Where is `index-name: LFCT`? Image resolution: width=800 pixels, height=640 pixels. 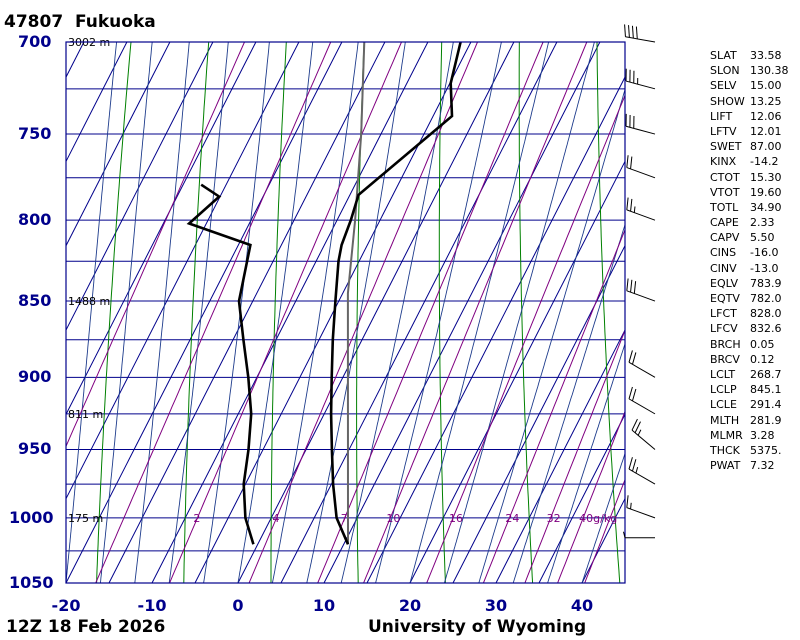
index-name: LFCT is located at coordinates (723, 314).